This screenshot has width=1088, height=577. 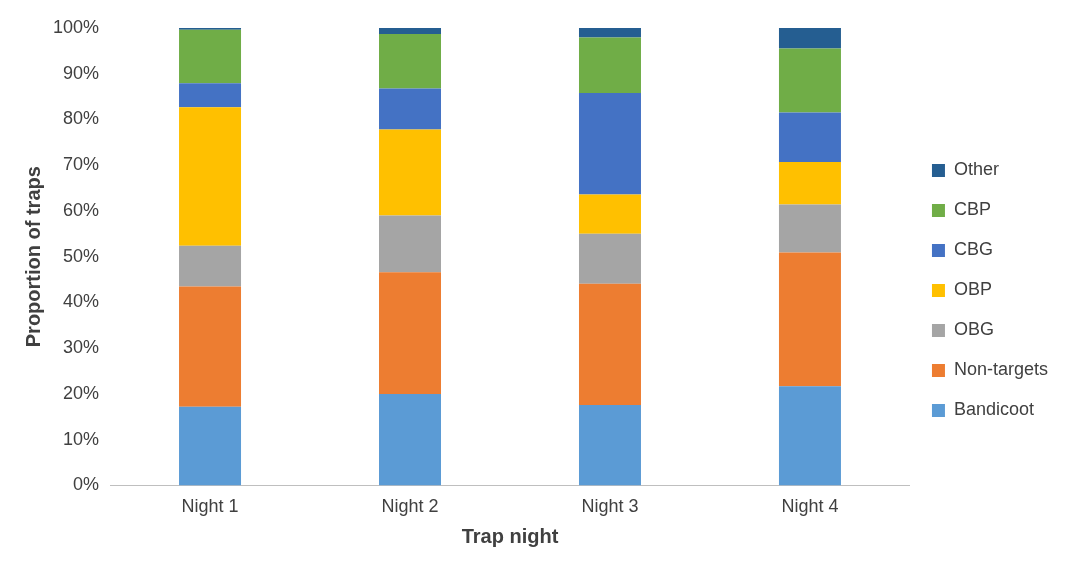 What do you see at coordinates (994, 409) in the screenshot?
I see `legend-label: Bandicoot` at bounding box center [994, 409].